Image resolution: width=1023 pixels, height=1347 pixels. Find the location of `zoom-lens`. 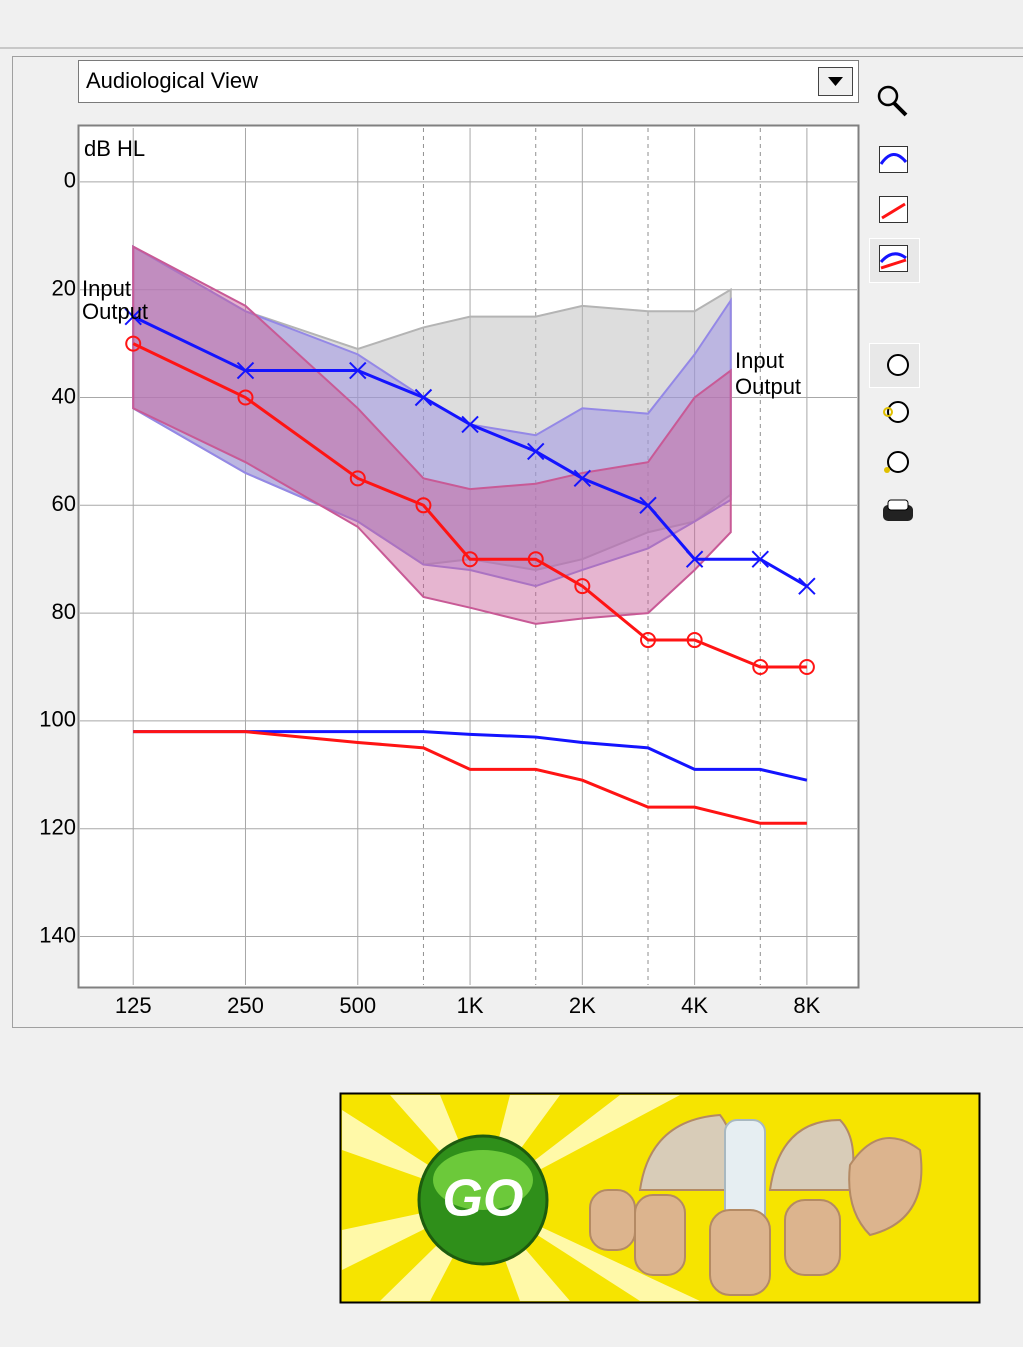

zoom-lens is located at coordinates (888, 96).